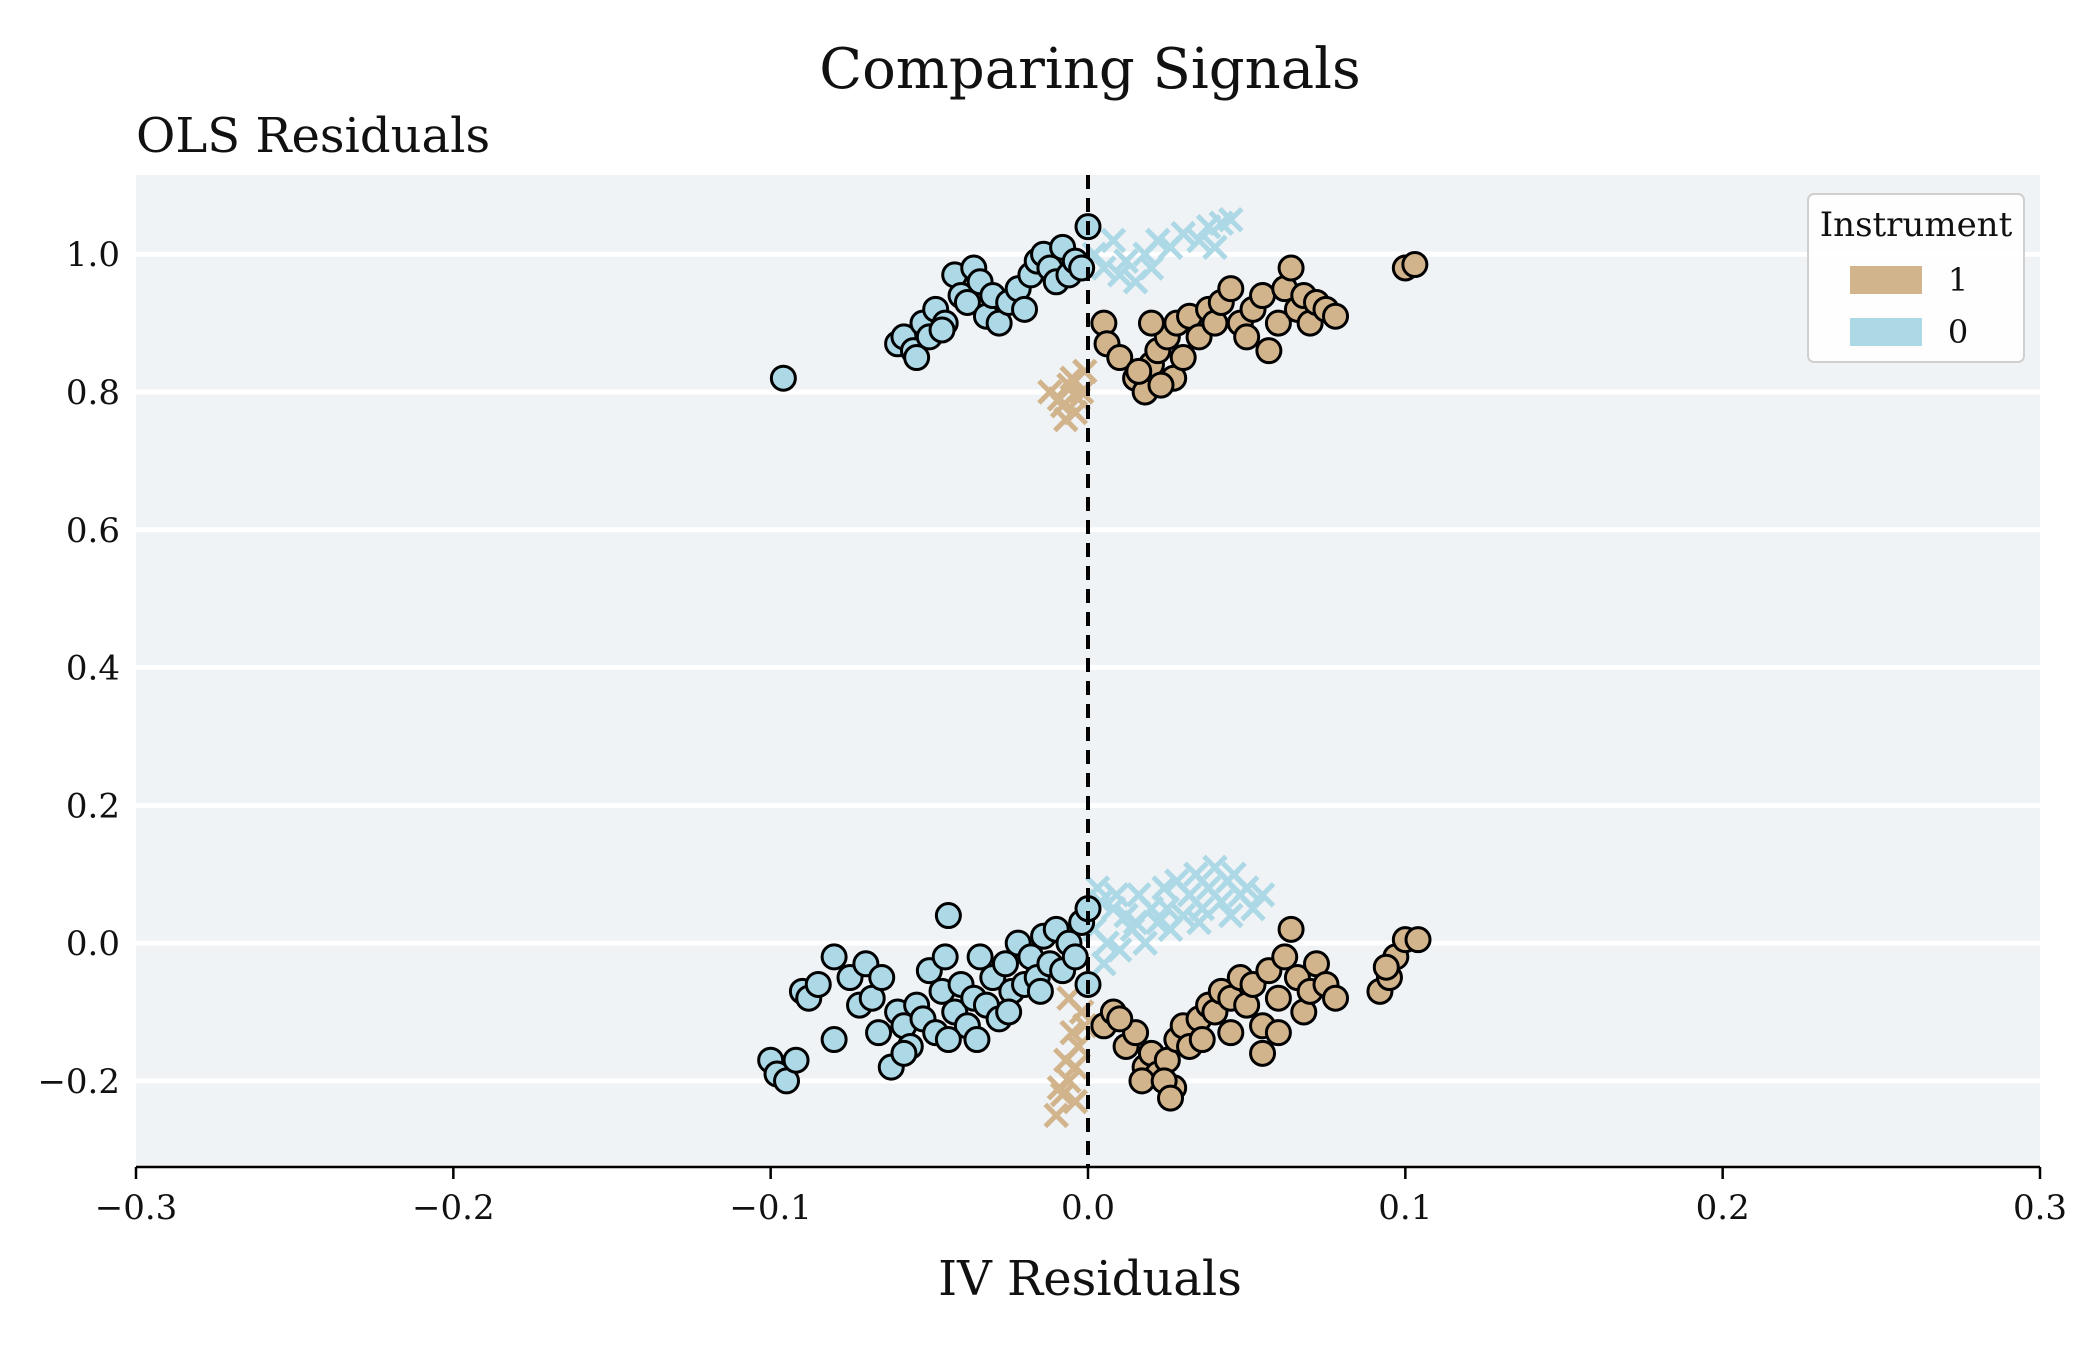 Image resolution: width=2100 pixels, height=1354 pixels. Describe the element at coordinates (1067, 743) in the screenshot. I see `series-group-1-cross` at that location.